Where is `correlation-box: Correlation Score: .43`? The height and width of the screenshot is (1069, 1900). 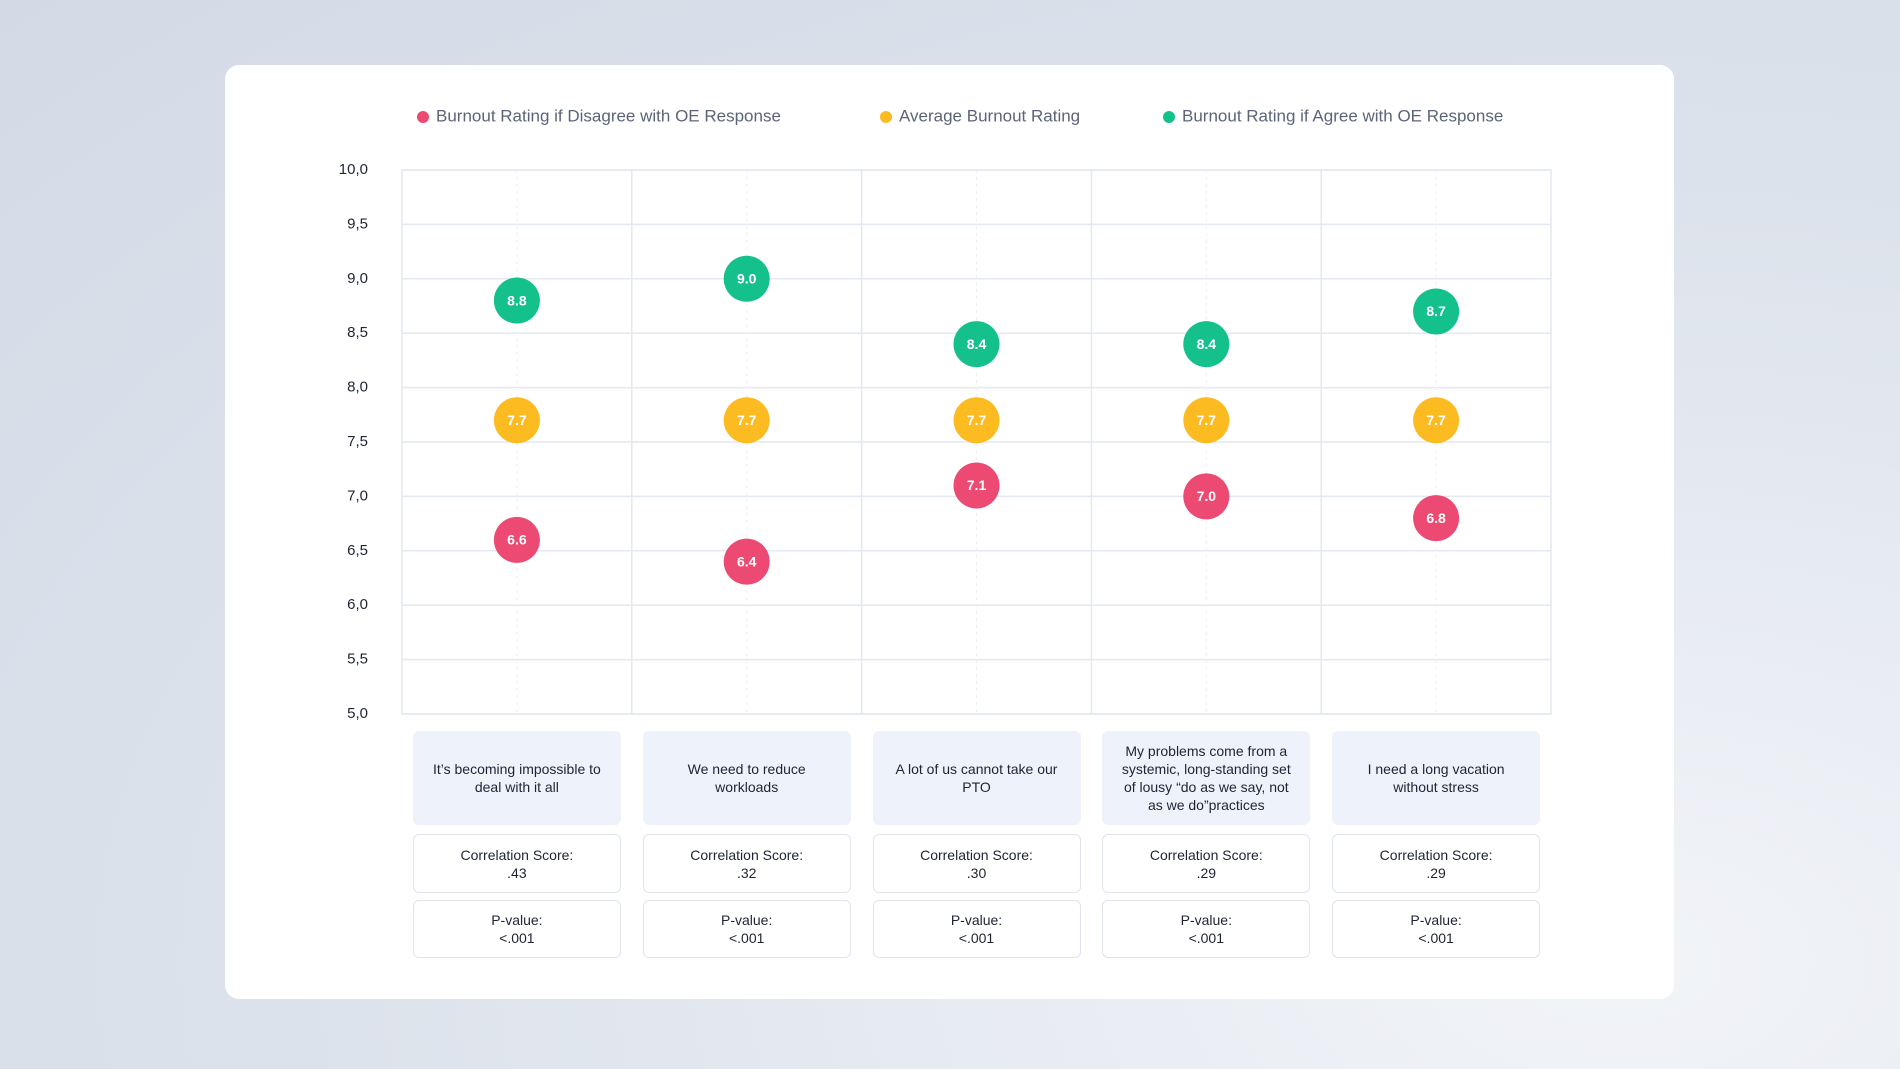 correlation-box: Correlation Score: .43 is located at coordinates (516, 863).